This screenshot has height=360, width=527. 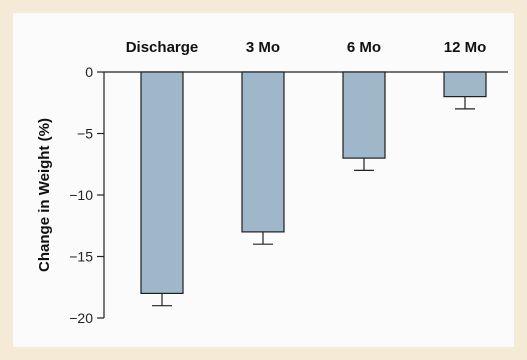 What do you see at coordinates (263, 47) in the screenshot?
I see `category-label: 3 Mo` at bounding box center [263, 47].